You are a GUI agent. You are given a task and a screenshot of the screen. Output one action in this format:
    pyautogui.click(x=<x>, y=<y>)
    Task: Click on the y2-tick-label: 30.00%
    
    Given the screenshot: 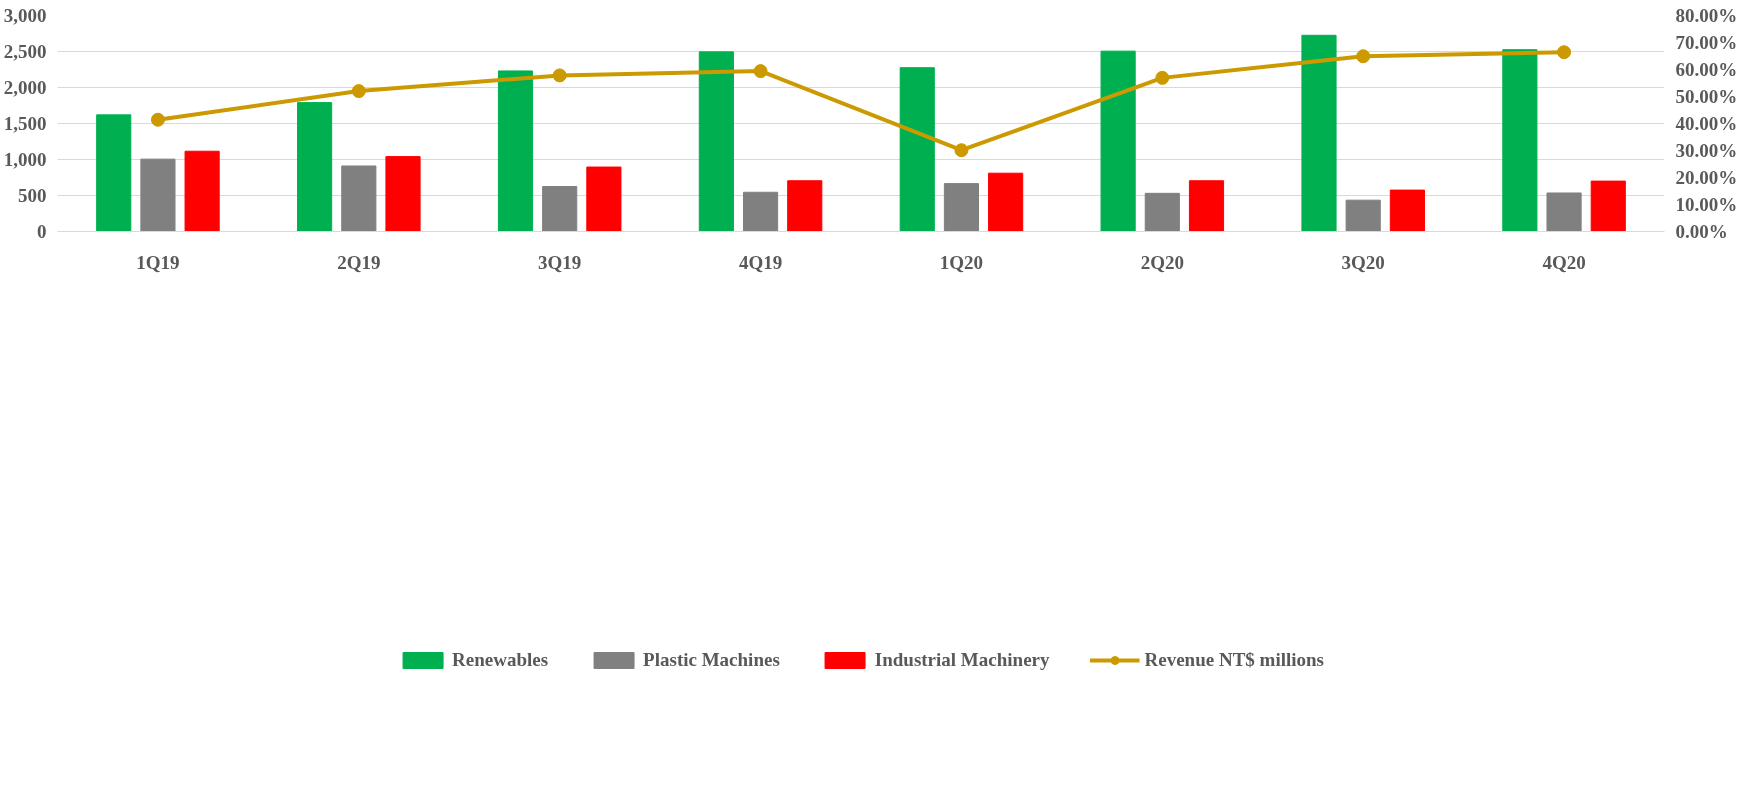 What is the action you would take?
    pyautogui.click(x=1706, y=150)
    